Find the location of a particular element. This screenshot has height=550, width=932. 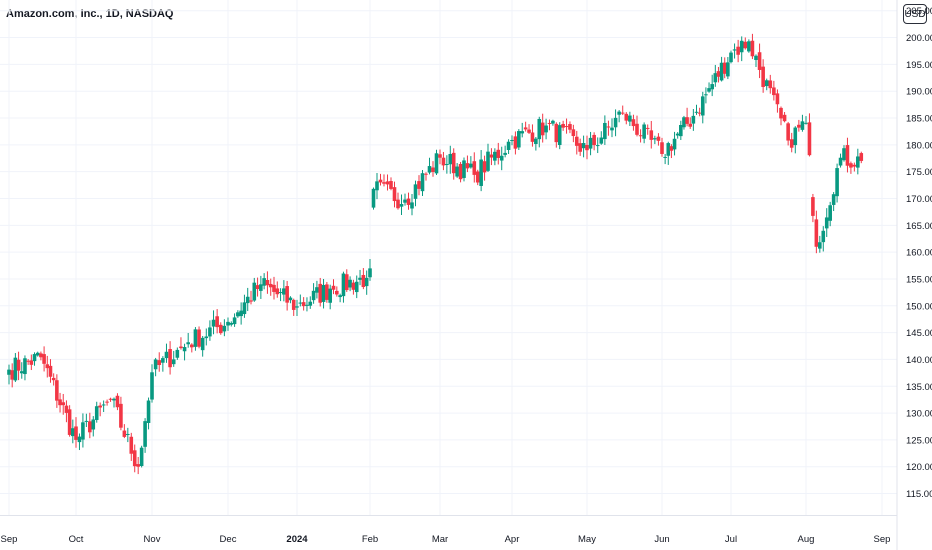

y-tick-label: 160.00 is located at coordinates (919, 253).